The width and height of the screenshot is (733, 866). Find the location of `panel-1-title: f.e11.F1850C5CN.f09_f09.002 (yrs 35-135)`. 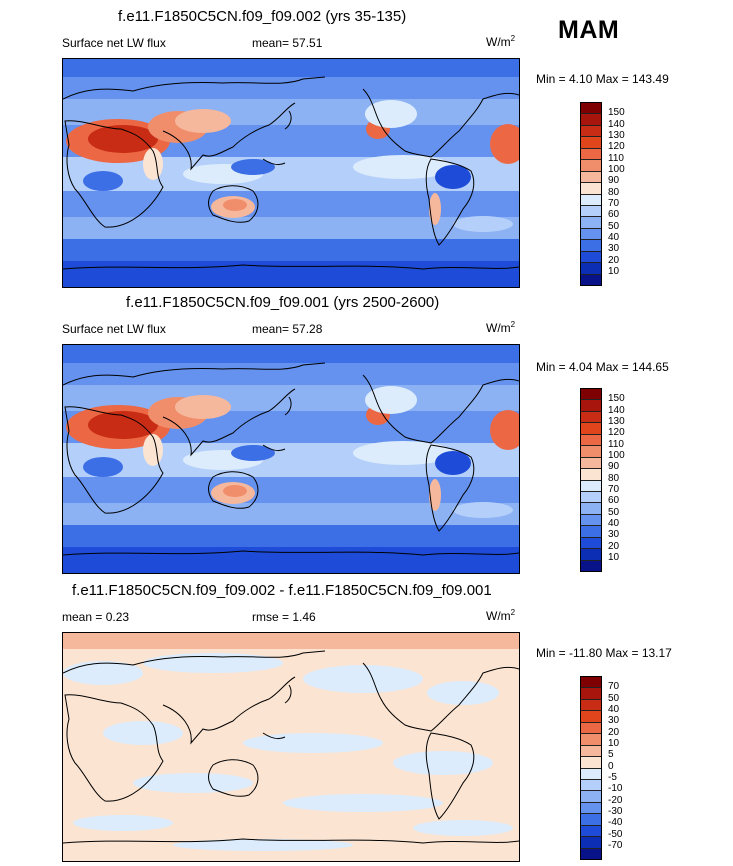

panel-1-title: f.e11.F1850C5CN.f09_f09.002 (yrs 35-135) is located at coordinates (262, 16).